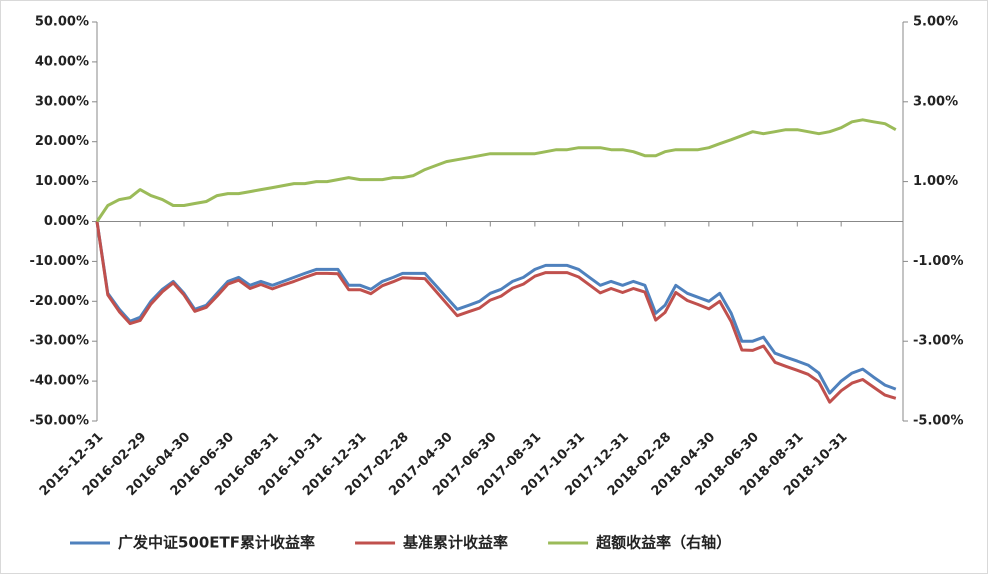  What do you see at coordinates (938, 341) in the screenshot?
I see `y2-tick-label: -3.00%` at bounding box center [938, 341].